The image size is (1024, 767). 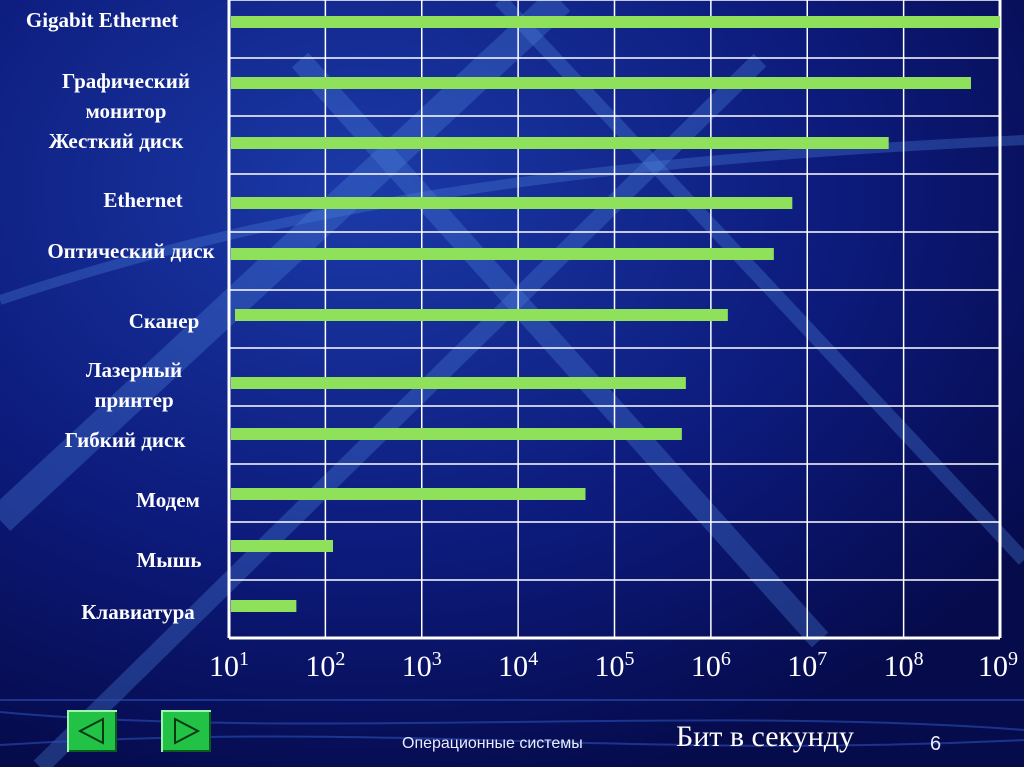 I want to click on category-label: Жесткий диск, so click(x=116, y=141).